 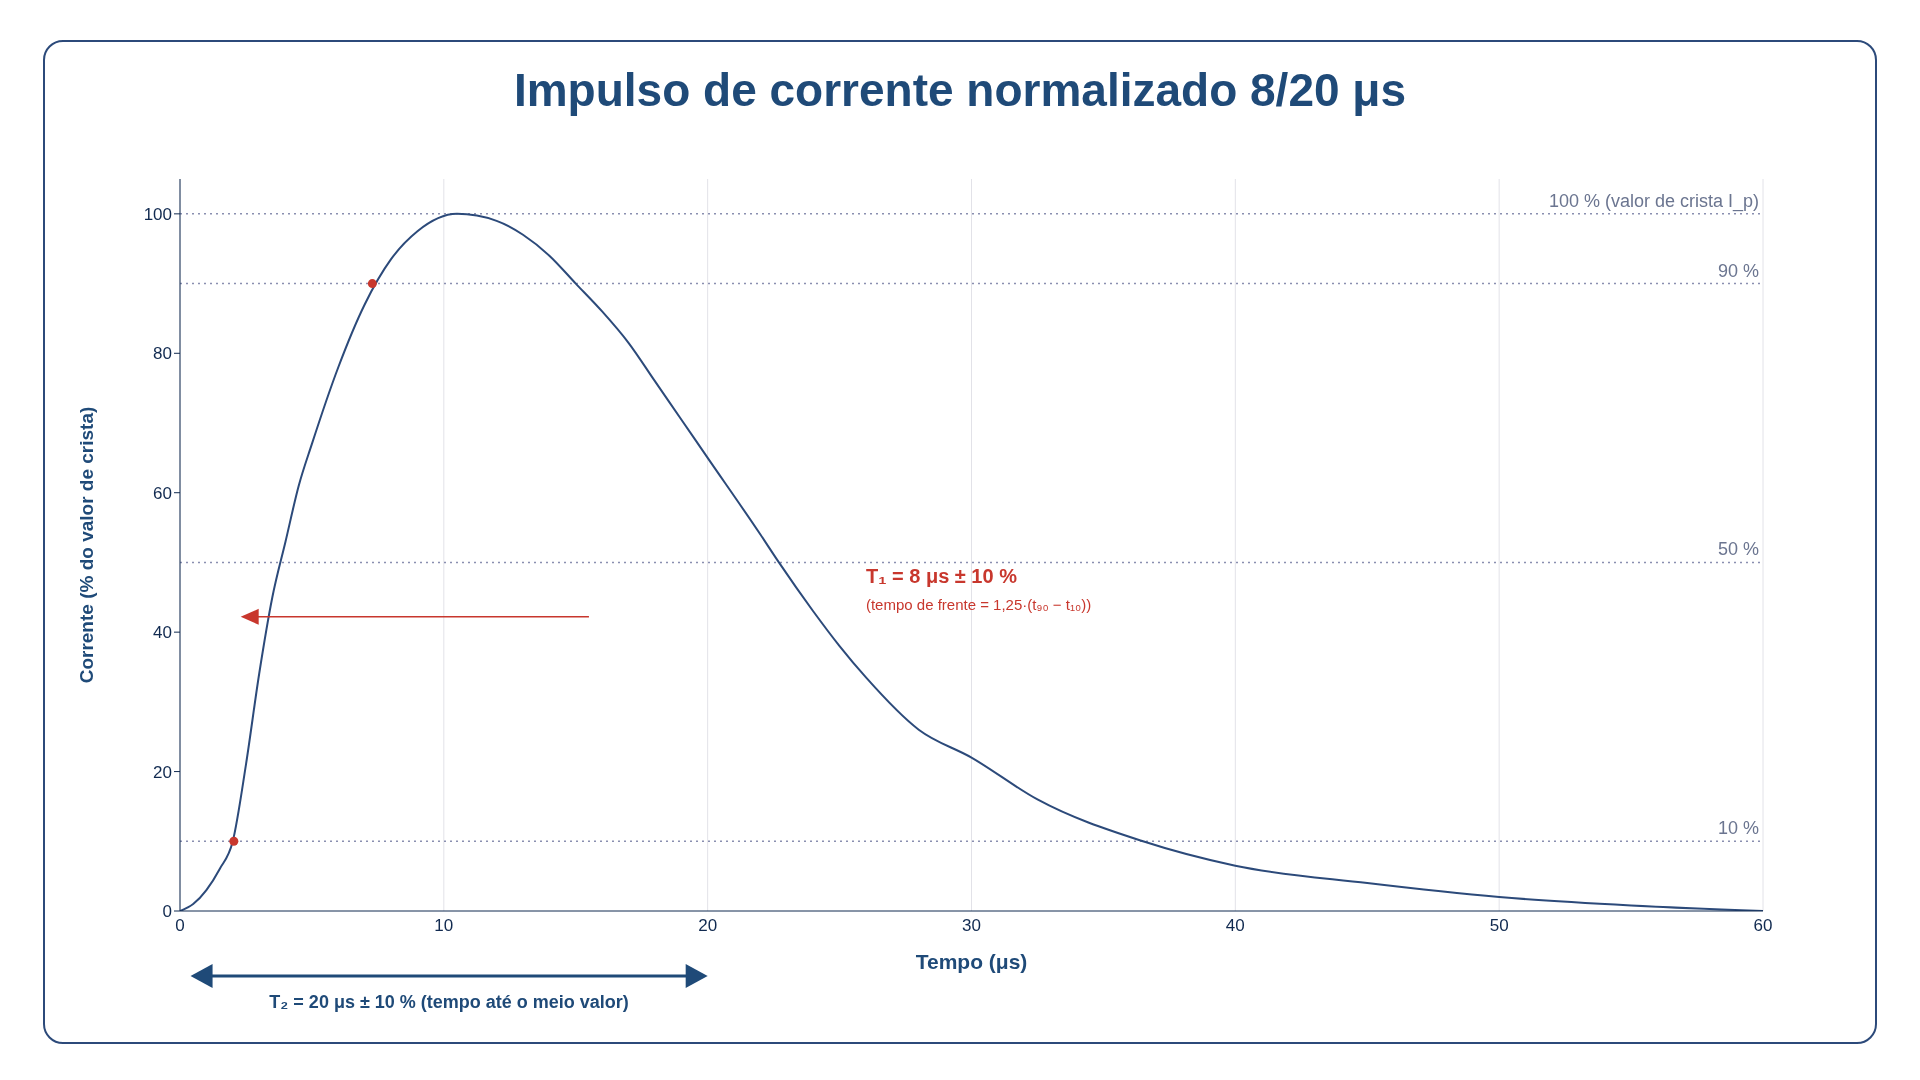 What do you see at coordinates (167, 912) in the screenshot?
I see `y-tick-label: 0` at bounding box center [167, 912].